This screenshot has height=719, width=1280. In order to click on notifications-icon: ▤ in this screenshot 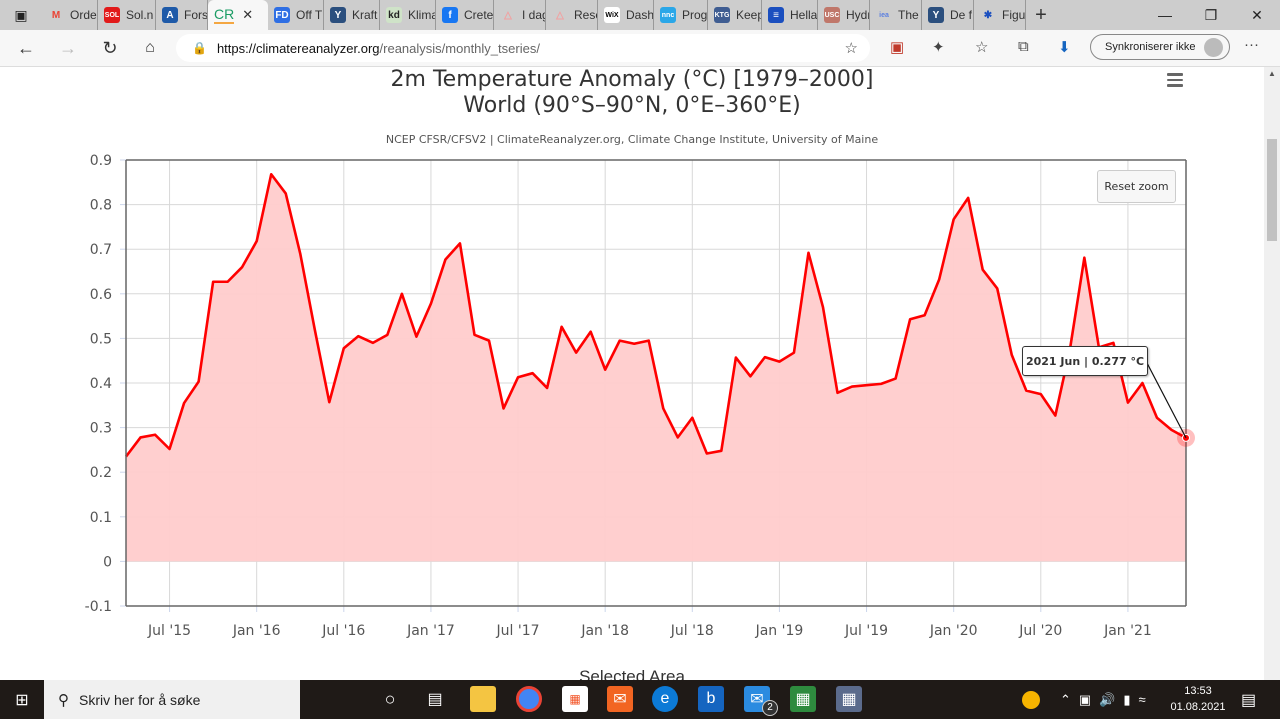, I will do `click(1249, 700)`.